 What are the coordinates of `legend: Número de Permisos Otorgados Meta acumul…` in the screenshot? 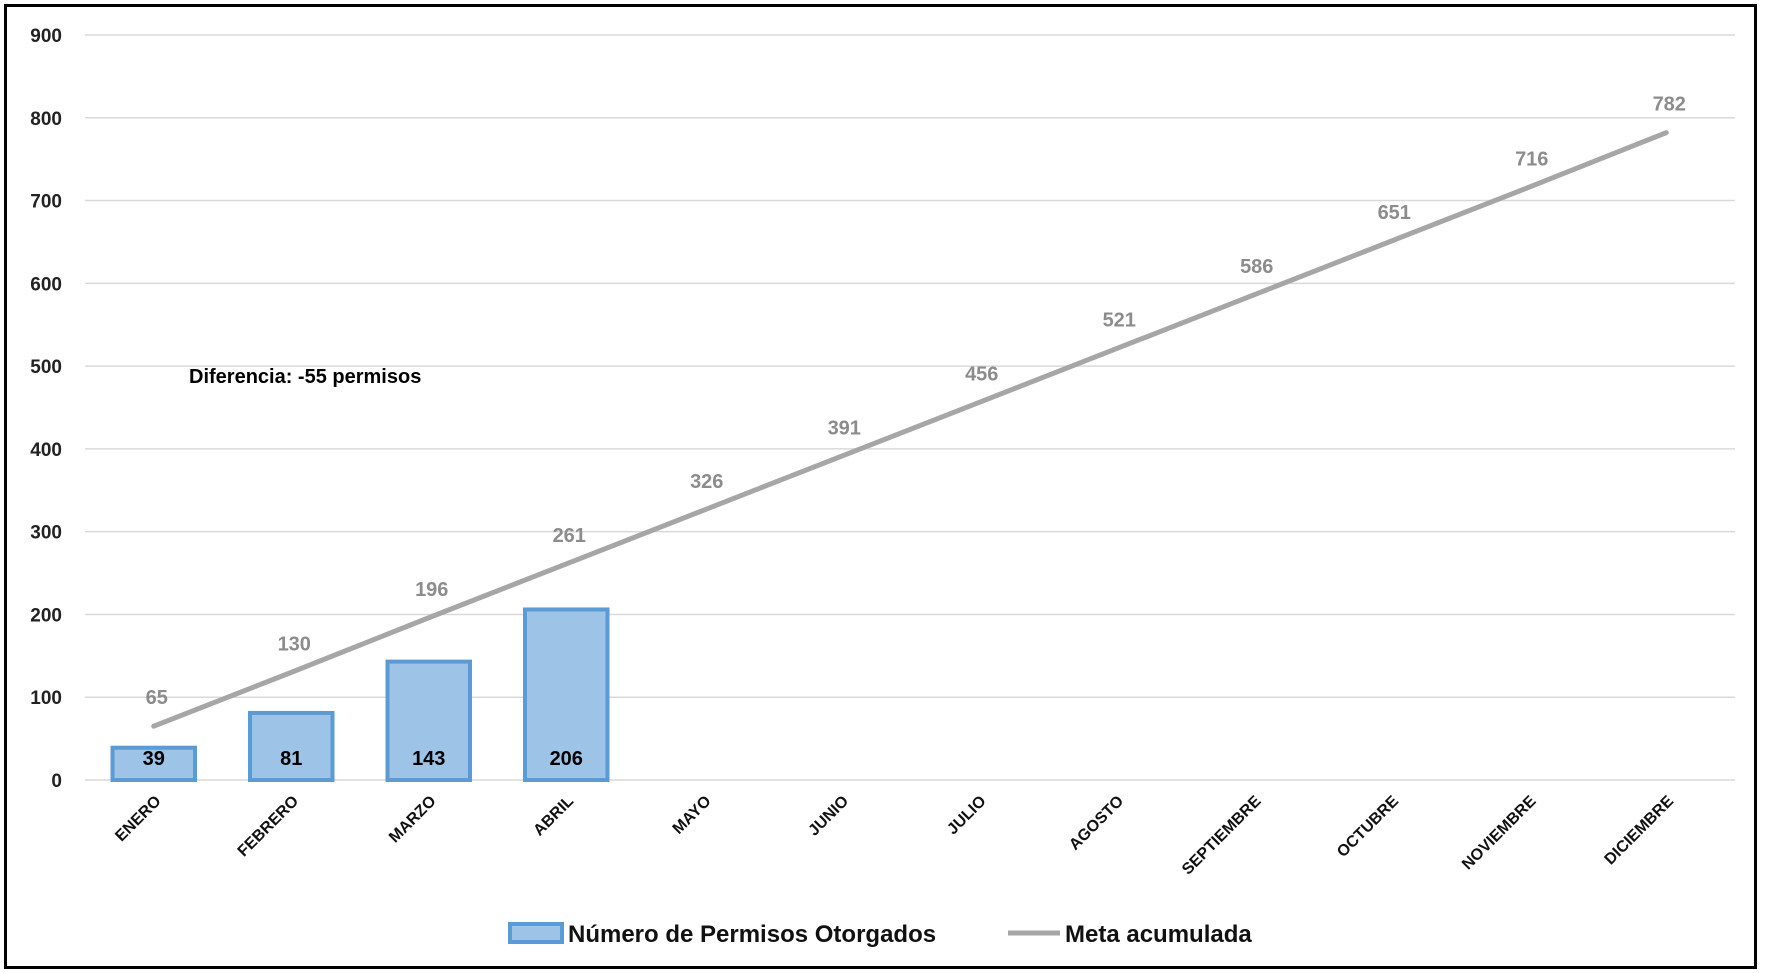 It's located at (880, 934).